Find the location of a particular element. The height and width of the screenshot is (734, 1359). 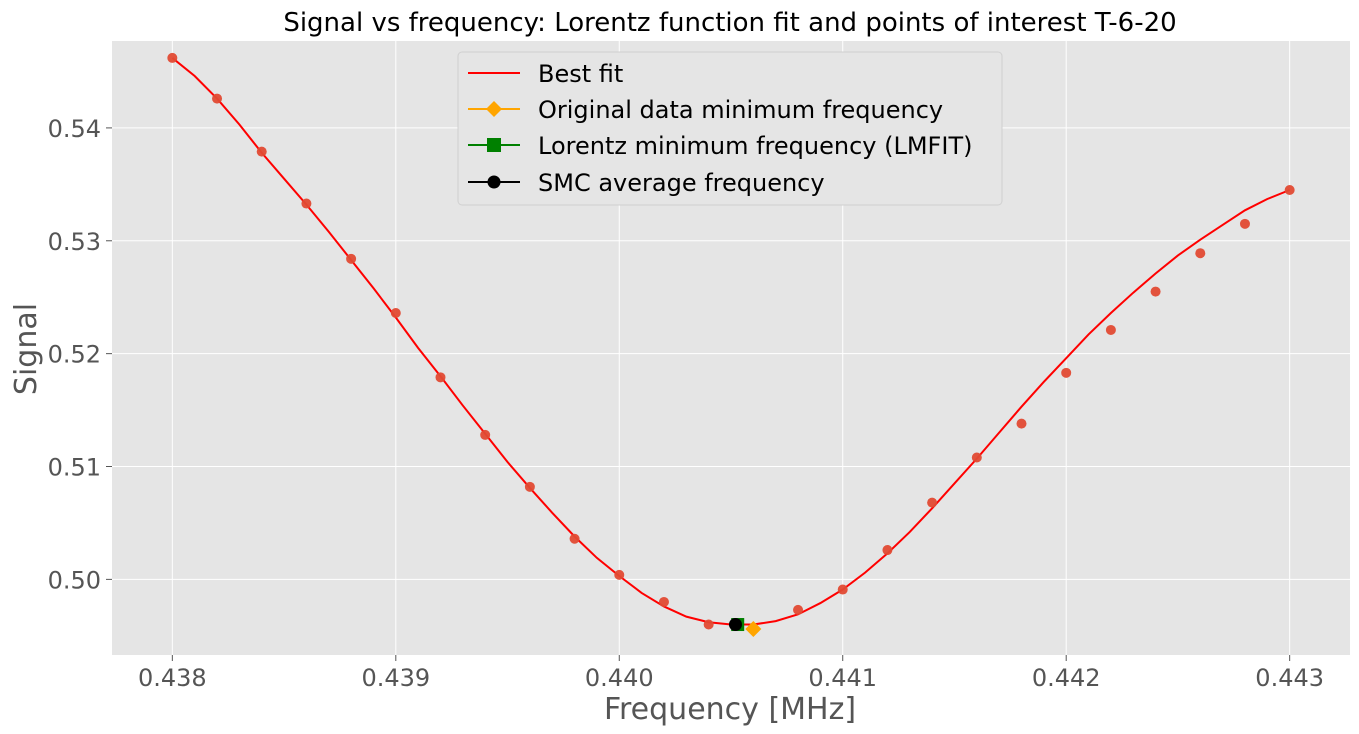

legend-diamond-icon is located at coordinates (494, 109).